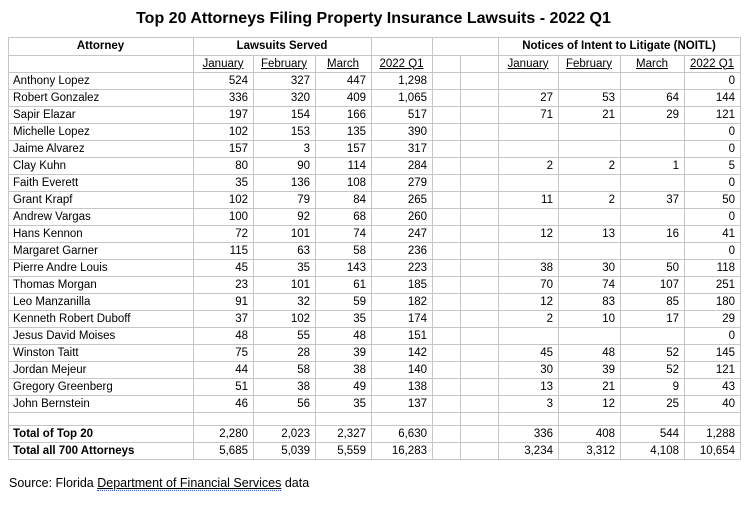  What do you see at coordinates (101, 166) in the screenshot?
I see `attorney-name-cell: Clay Kuhn` at bounding box center [101, 166].